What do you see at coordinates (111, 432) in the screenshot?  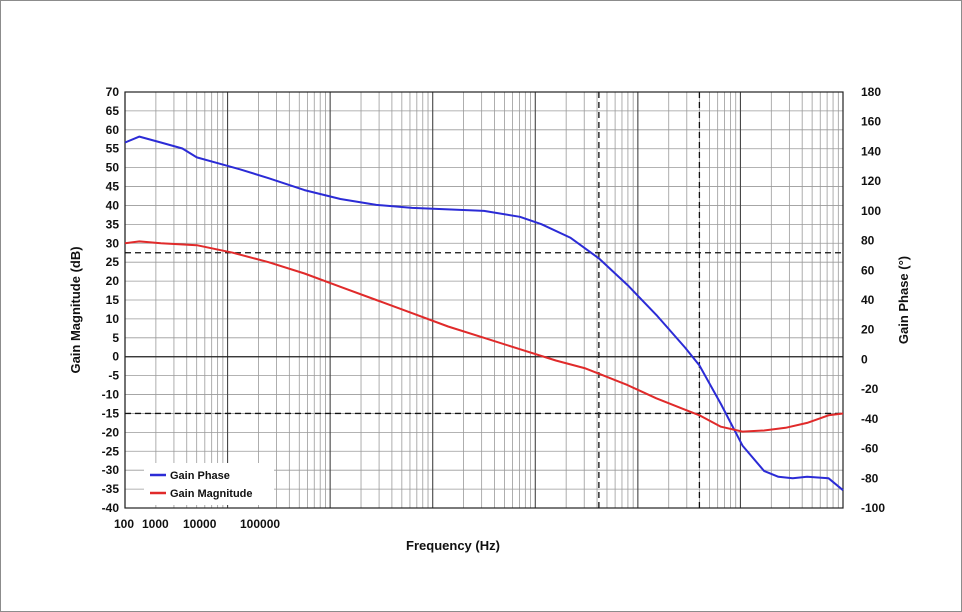 I see `left-tick-label: -20` at bounding box center [111, 432].